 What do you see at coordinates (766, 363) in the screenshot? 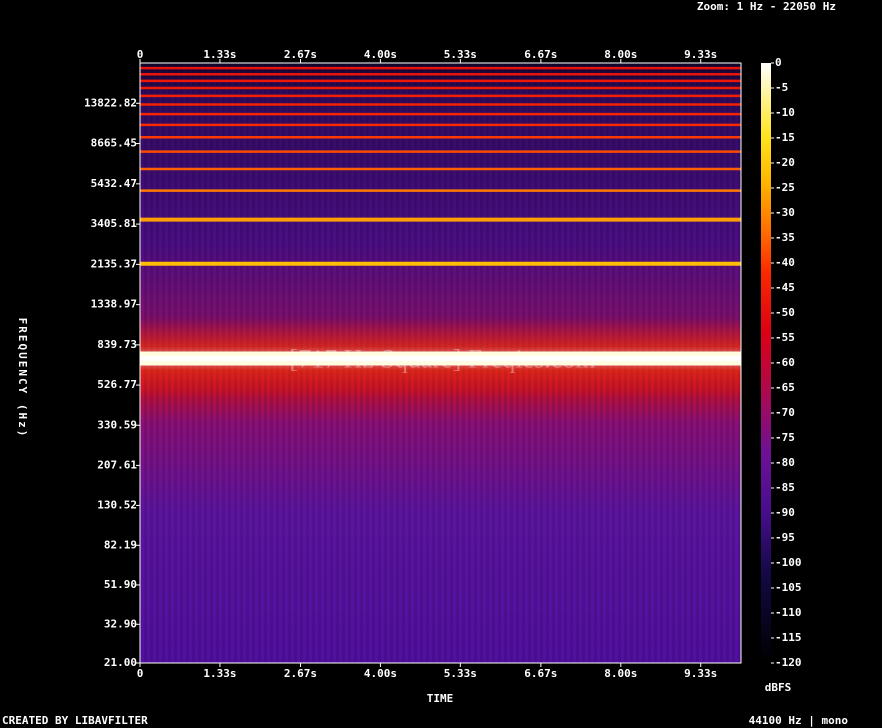
I see `colorbar` at bounding box center [766, 363].